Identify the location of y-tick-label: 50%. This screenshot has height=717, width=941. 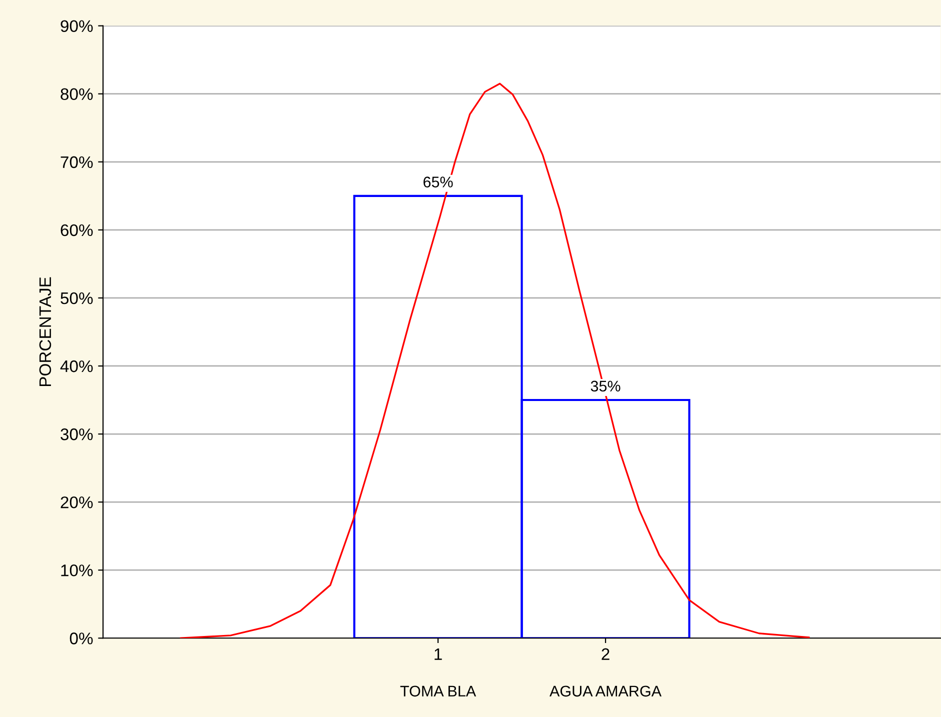
(76, 298).